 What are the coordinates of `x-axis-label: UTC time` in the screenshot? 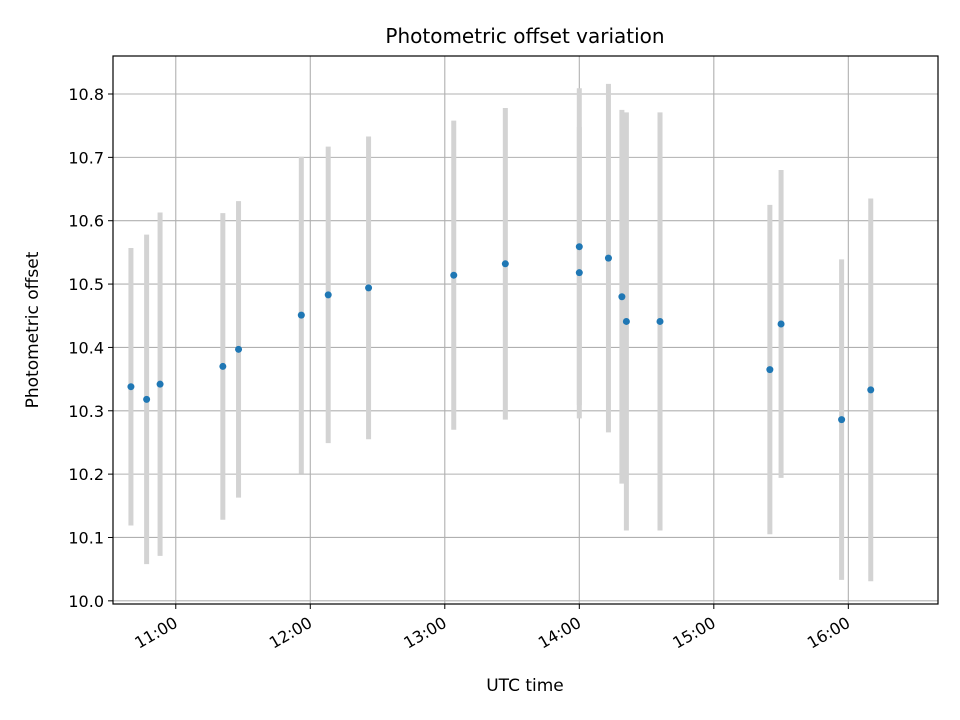 It's located at (525, 686).